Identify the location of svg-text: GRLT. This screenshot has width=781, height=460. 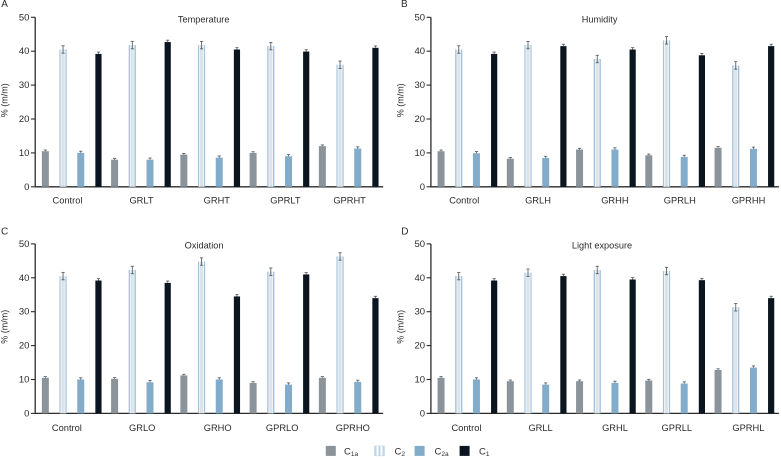
(141, 201).